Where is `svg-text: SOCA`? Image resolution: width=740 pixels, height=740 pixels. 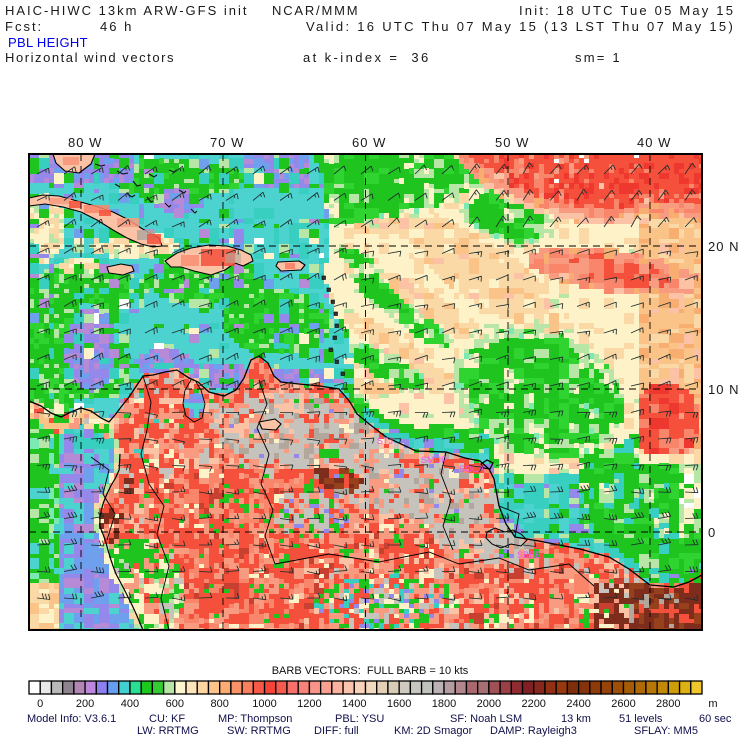
svg-text: SOCA is located at coordinates (472, 469).